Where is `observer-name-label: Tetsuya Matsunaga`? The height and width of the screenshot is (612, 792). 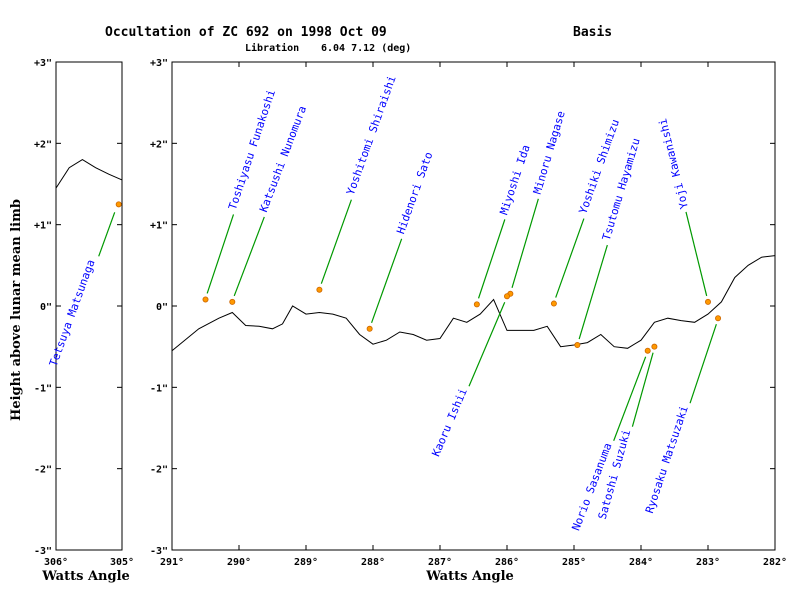 observer-name-label: Tetsuya Matsunaga is located at coordinates (72, 313).